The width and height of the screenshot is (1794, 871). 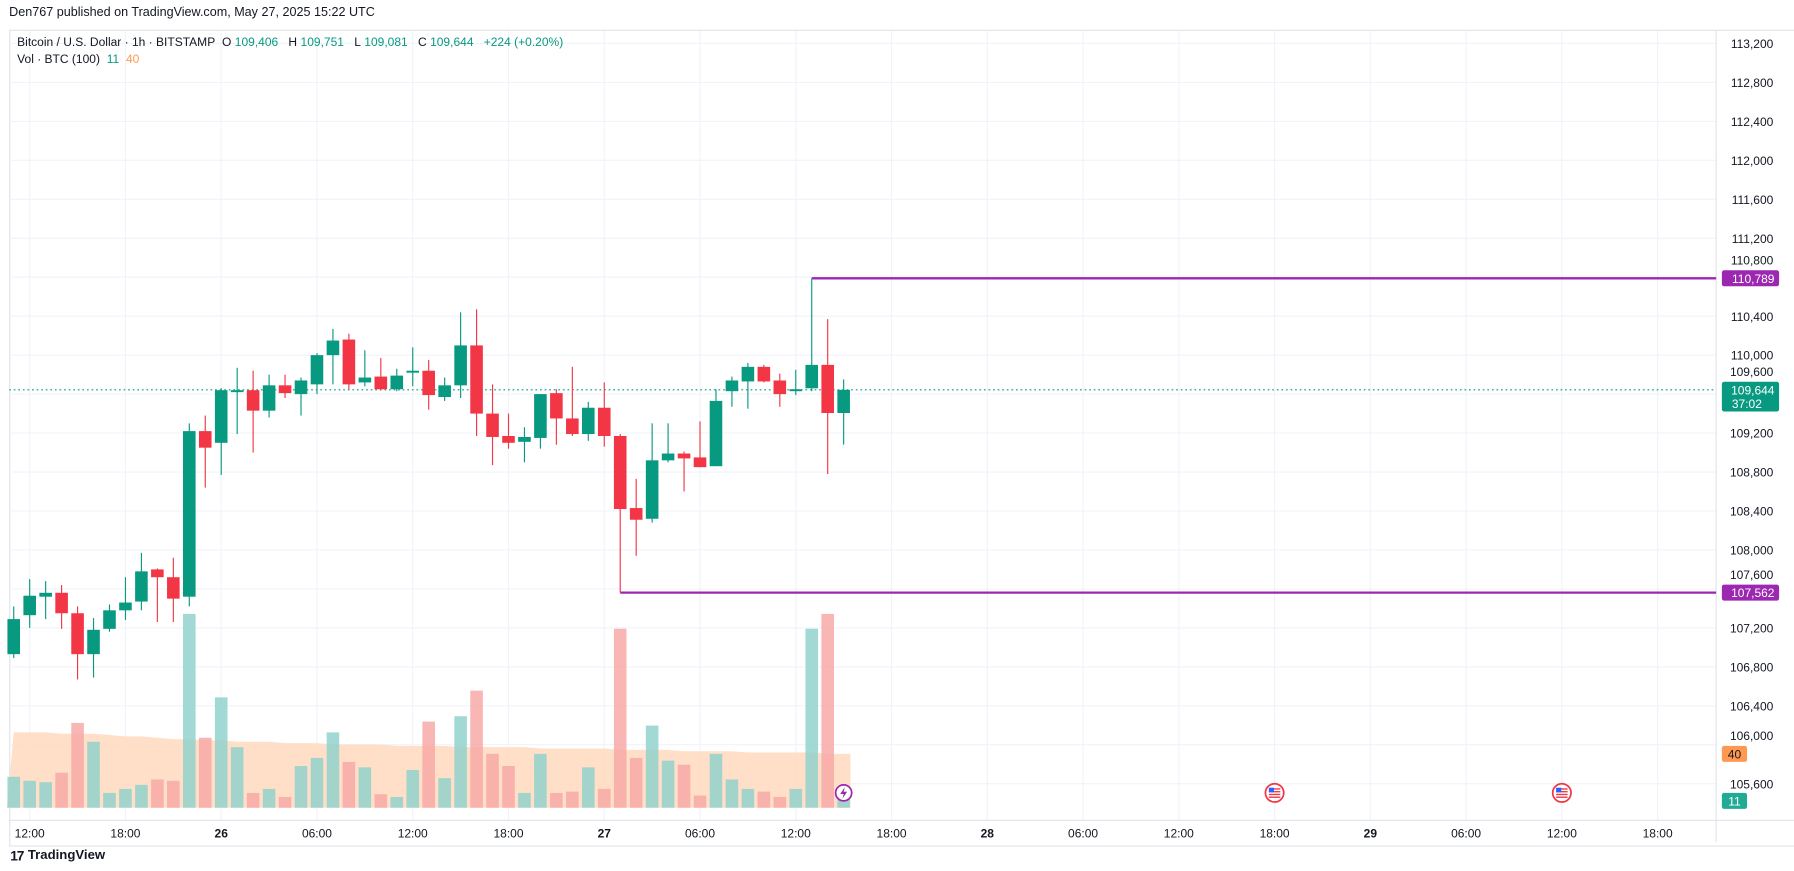 What do you see at coordinates (222, 833) in the screenshot?
I see `time-axis-label: 26` at bounding box center [222, 833].